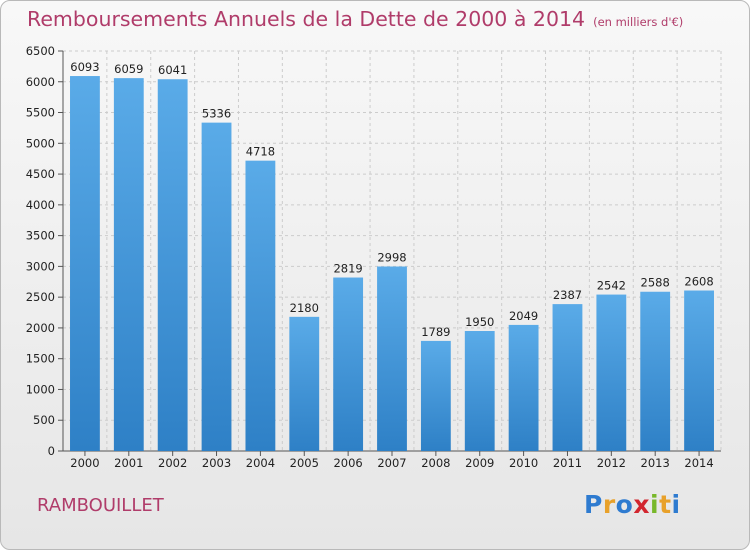 This screenshot has width=750, height=550. I want to click on y-tick-label: 2500, so click(40, 297).